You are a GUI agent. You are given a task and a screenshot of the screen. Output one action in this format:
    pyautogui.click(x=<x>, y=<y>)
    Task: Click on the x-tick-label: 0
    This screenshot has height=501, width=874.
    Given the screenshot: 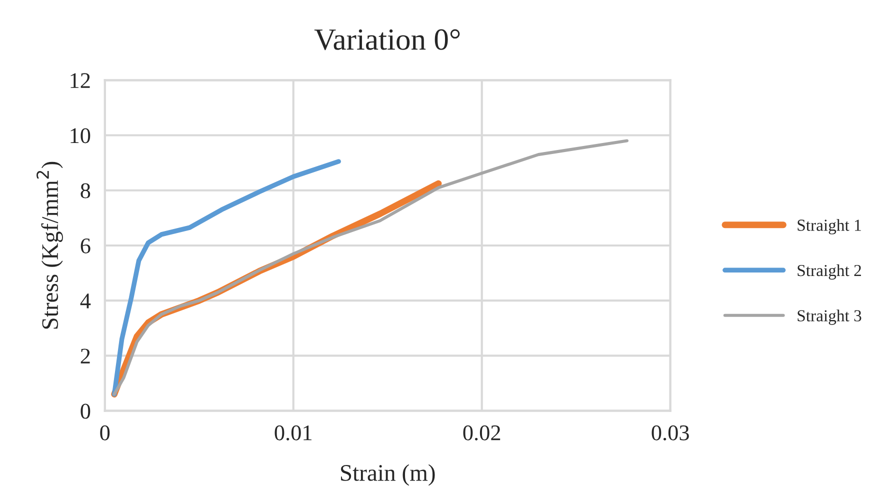 What is the action you would take?
    pyautogui.click(x=105, y=432)
    